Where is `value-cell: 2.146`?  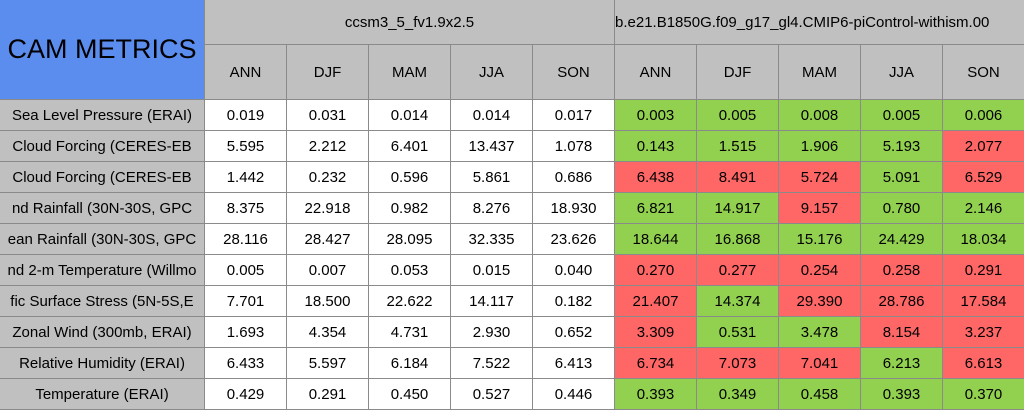
value-cell: 2.146 is located at coordinates (983, 208).